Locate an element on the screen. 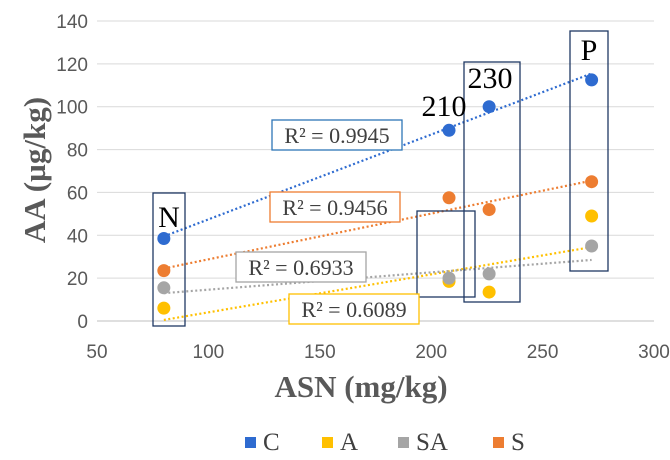 The image size is (670, 460). trendline-sa is located at coordinates (378, 276).